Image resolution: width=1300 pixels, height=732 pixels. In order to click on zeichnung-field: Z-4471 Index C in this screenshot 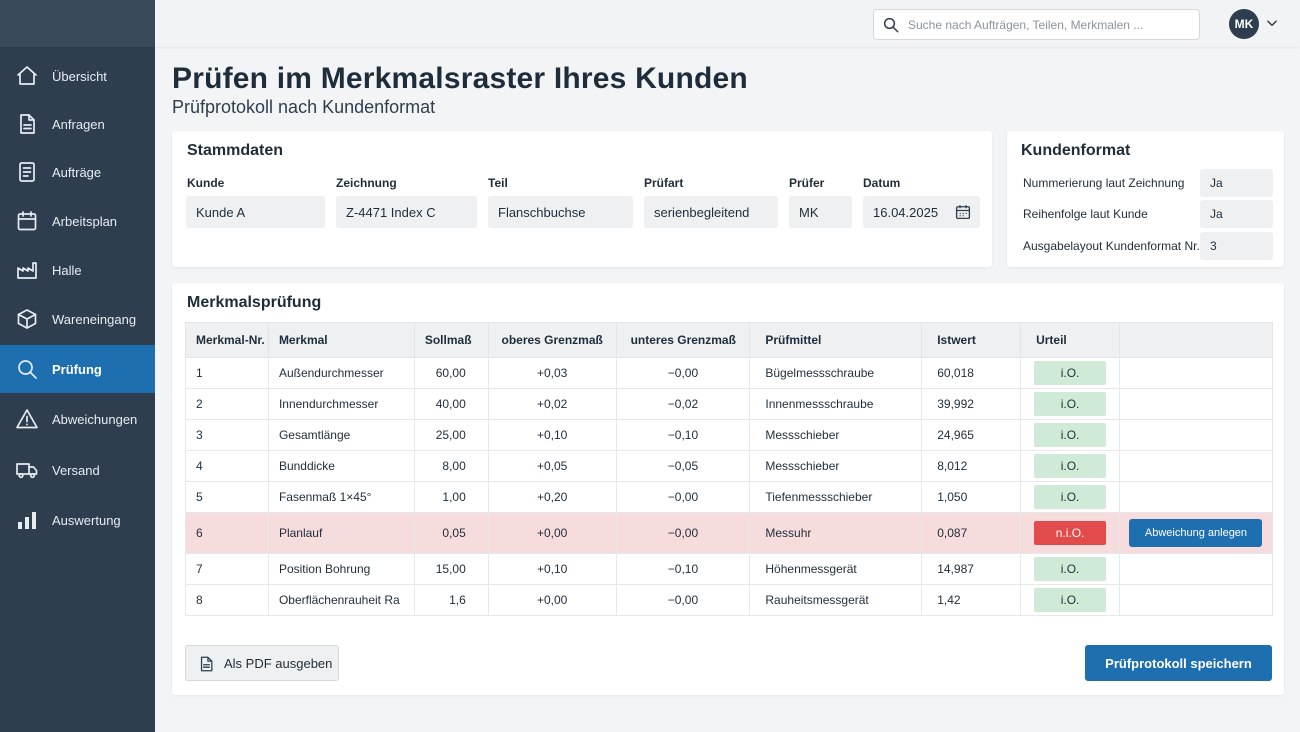, I will do `click(406, 212)`.